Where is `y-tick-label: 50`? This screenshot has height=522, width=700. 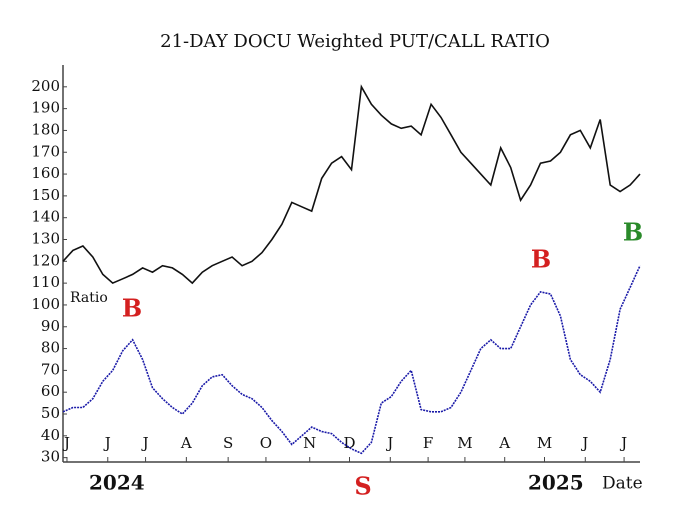 y-tick-label: 50 is located at coordinates (50, 413).